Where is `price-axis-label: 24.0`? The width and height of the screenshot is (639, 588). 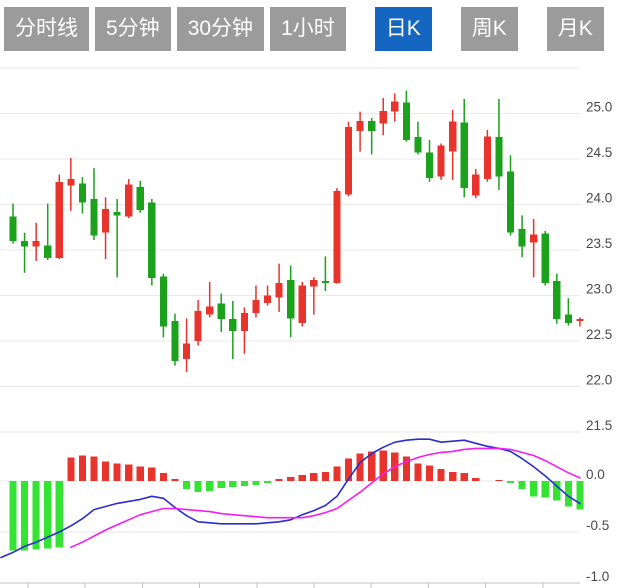
price-axis-label: 24.0 is located at coordinates (599, 198).